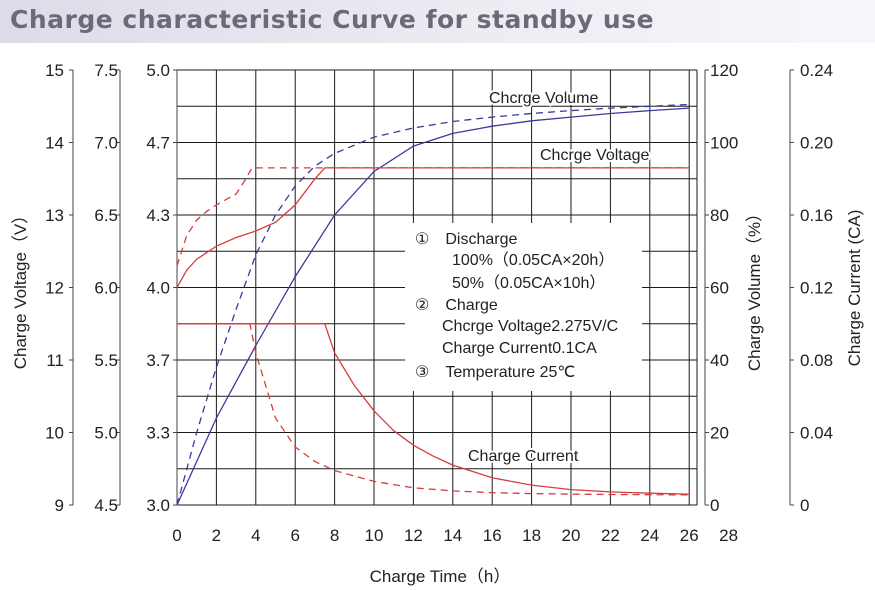  What do you see at coordinates (54, 433) in the screenshot?
I see `left-tick-label: 10` at bounding box center [54, 433].